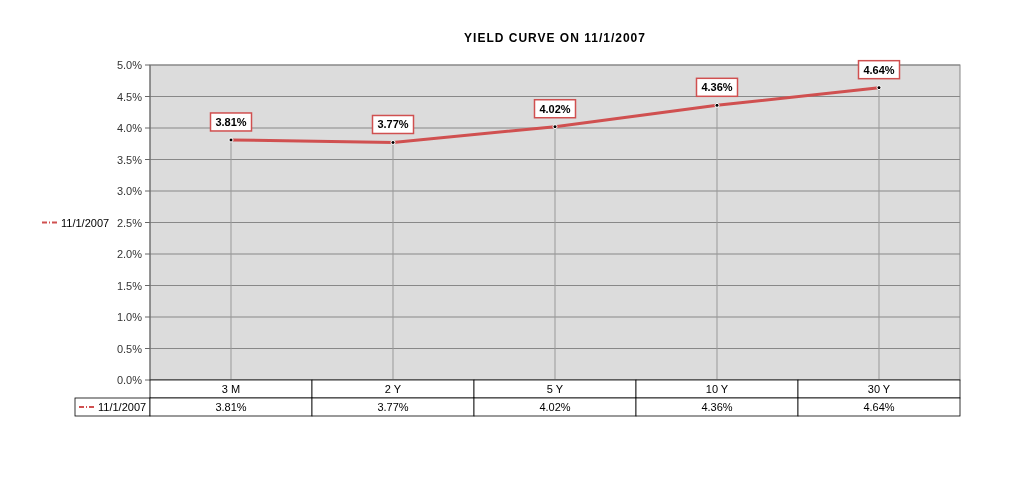 Image resolution: width=1013 pixels, height=502 pixels. I want to click on x-tick-label: 10 Y, so click(717, 389).